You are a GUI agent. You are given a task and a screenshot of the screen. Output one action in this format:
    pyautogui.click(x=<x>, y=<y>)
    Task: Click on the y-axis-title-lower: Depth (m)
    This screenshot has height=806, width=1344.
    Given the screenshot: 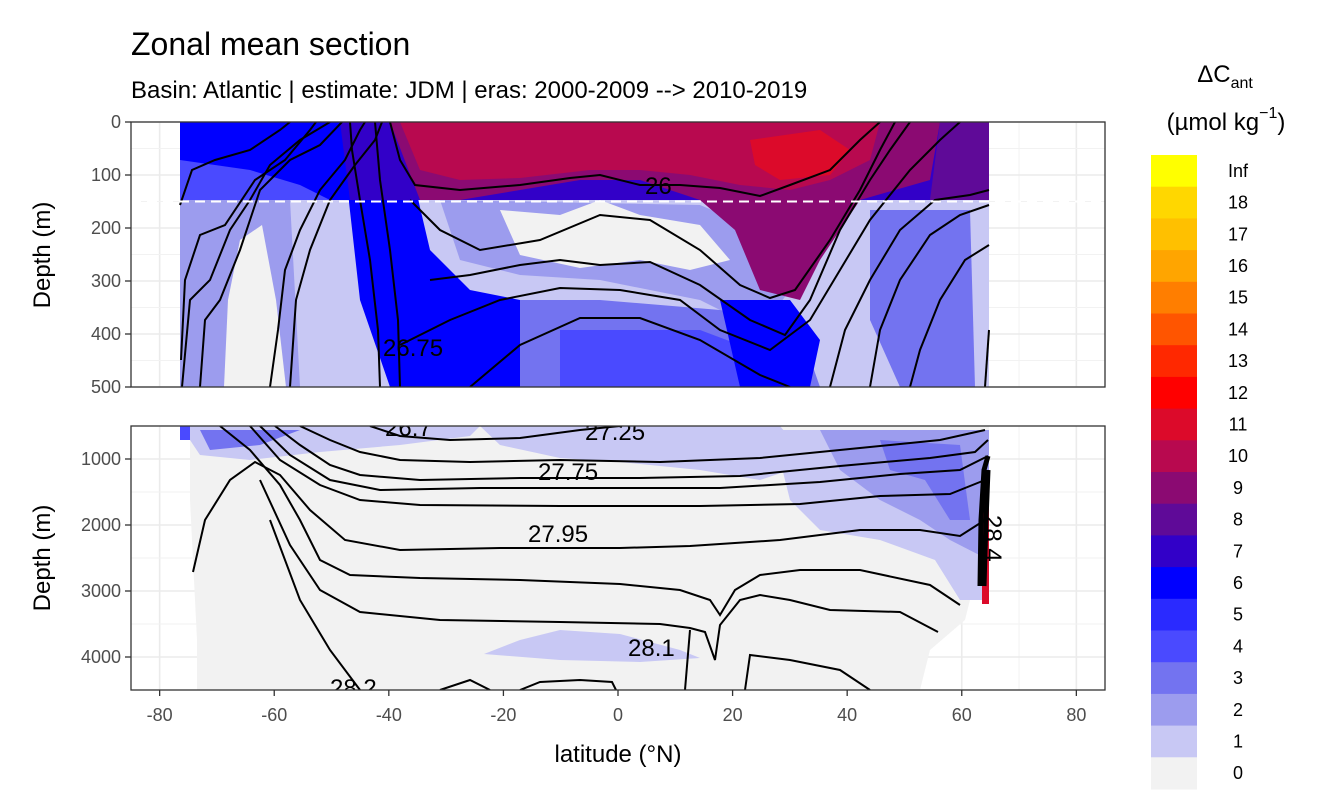 What is the action you would take?
    pyautogui.click(x=42, y=558)
    